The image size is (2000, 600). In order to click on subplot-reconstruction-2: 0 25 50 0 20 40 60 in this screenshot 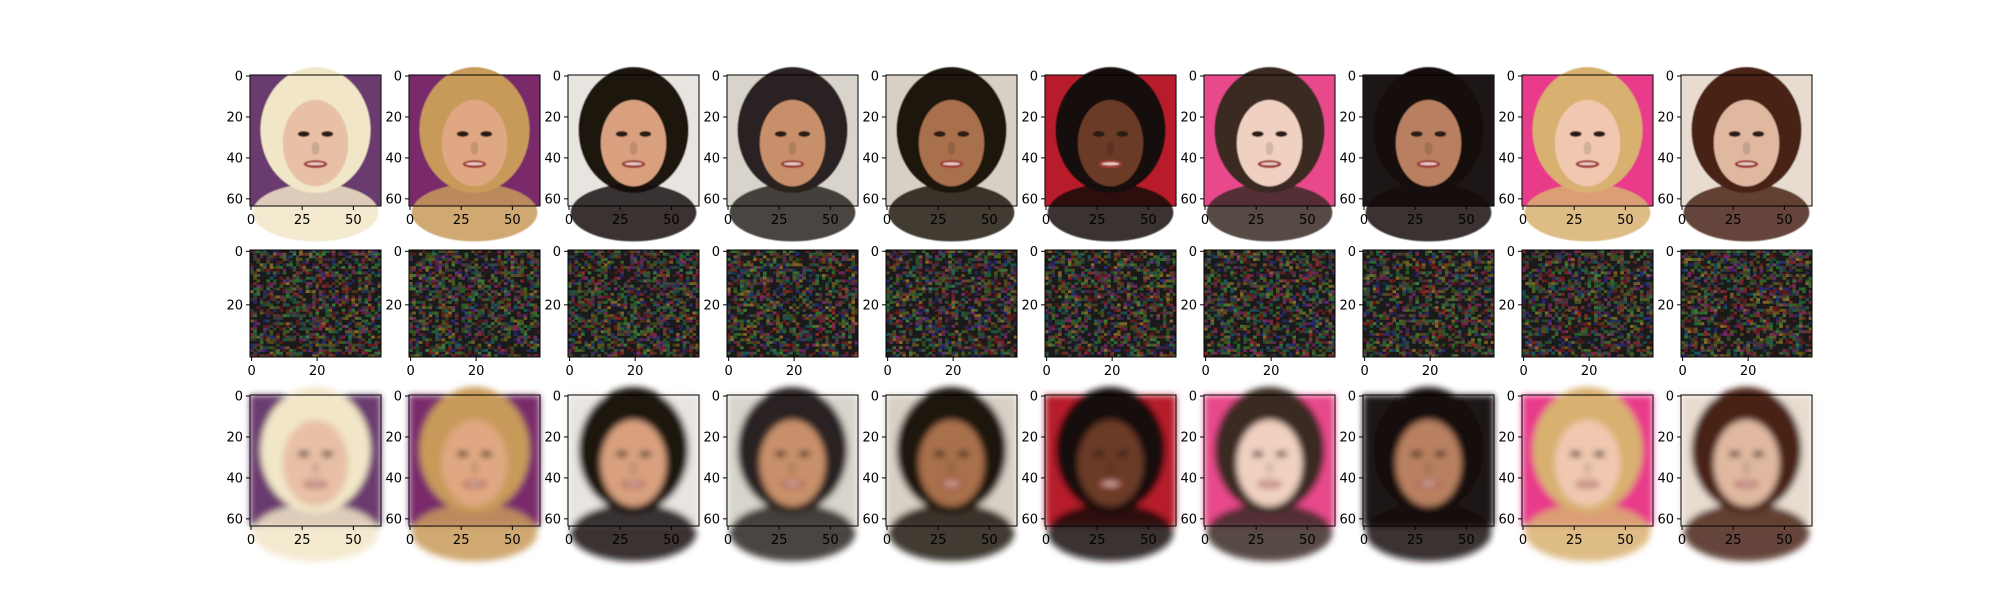, I will do `click(463, 474)`.